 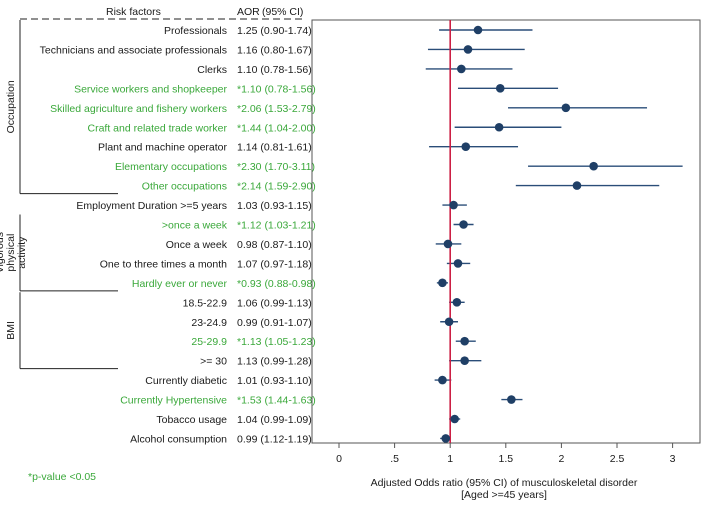 What do you see at coordinates (186, 381) in the screenshot?
I see `row-label: Currently diabetic` at bounding box center [186, 381].